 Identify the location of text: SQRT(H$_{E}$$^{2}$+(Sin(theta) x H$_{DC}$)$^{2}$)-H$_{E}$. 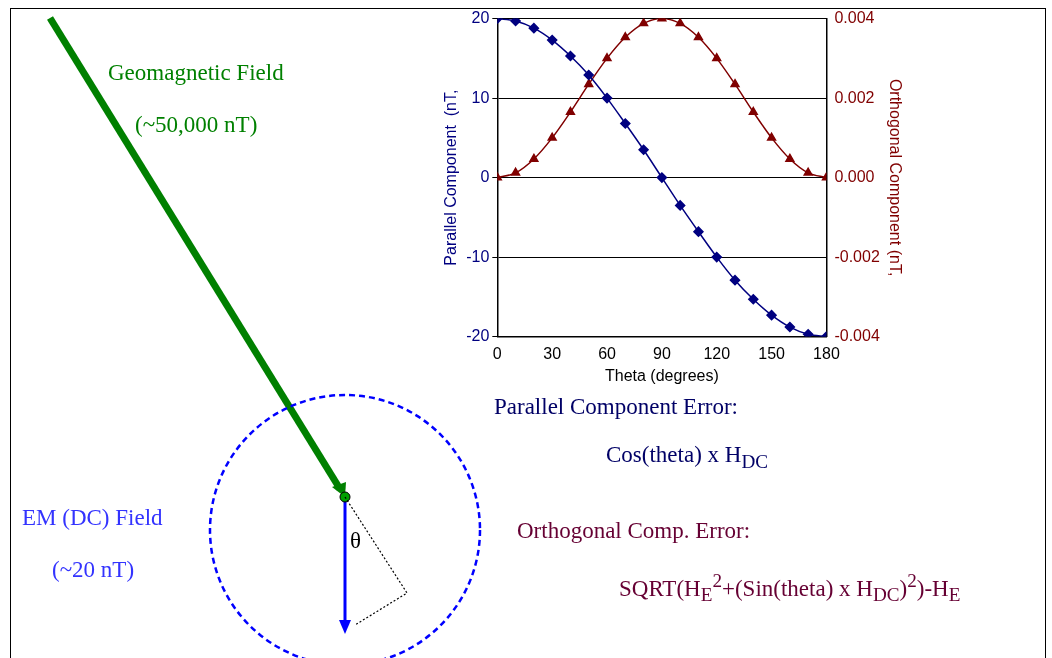
(790, 588).